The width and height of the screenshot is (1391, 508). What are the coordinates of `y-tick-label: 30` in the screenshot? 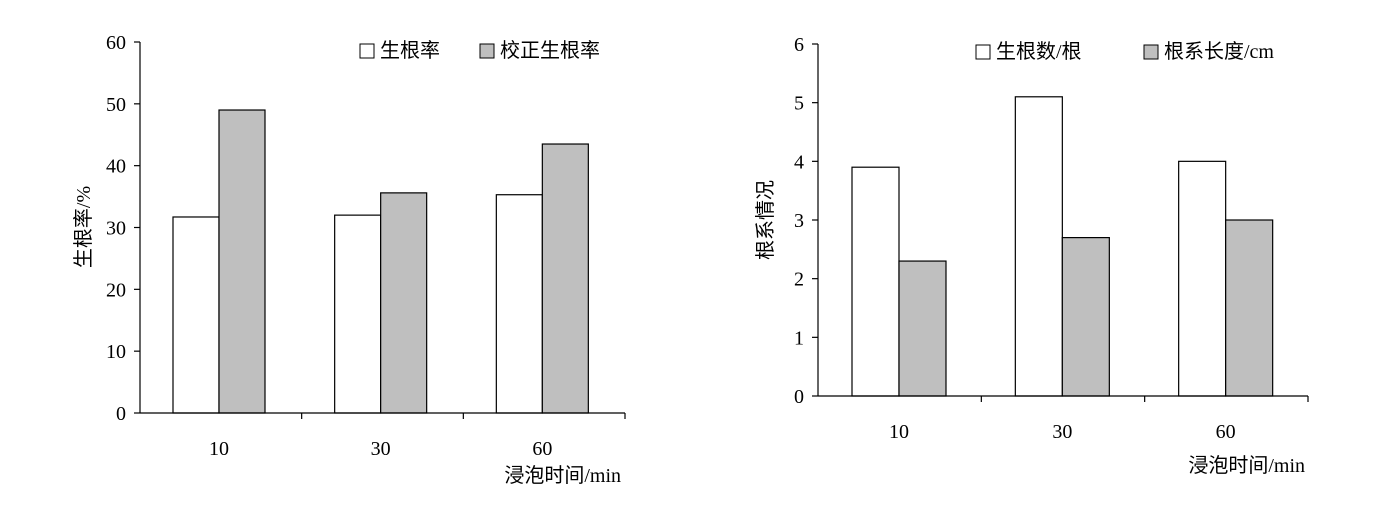 It's located at (116, 229).